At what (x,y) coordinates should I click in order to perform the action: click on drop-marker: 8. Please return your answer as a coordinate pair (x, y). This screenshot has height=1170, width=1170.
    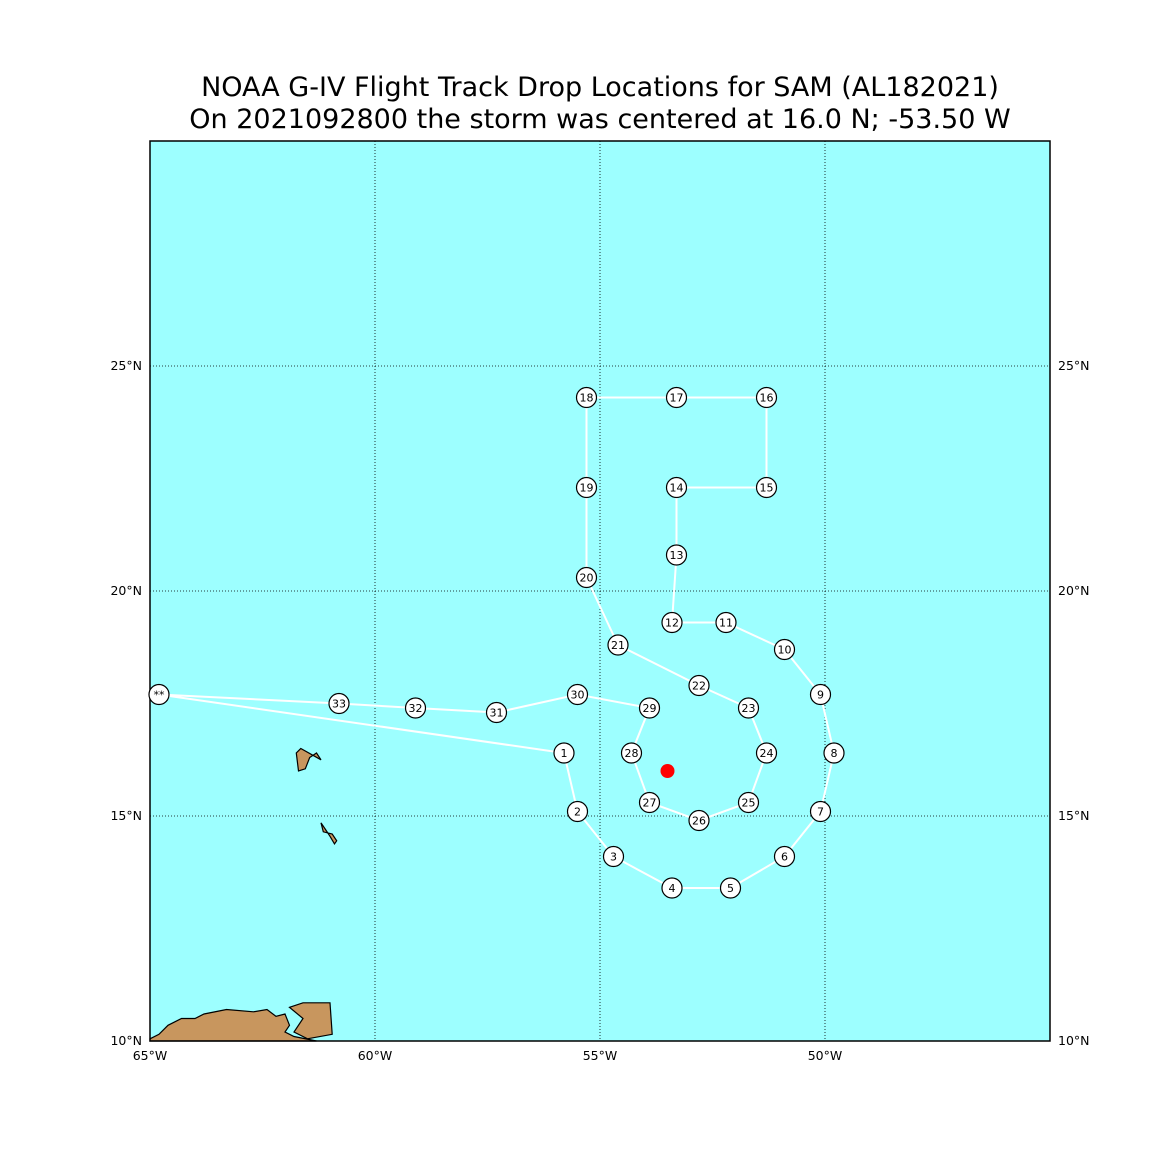
    Looking at the image, I should click on (834, 753).